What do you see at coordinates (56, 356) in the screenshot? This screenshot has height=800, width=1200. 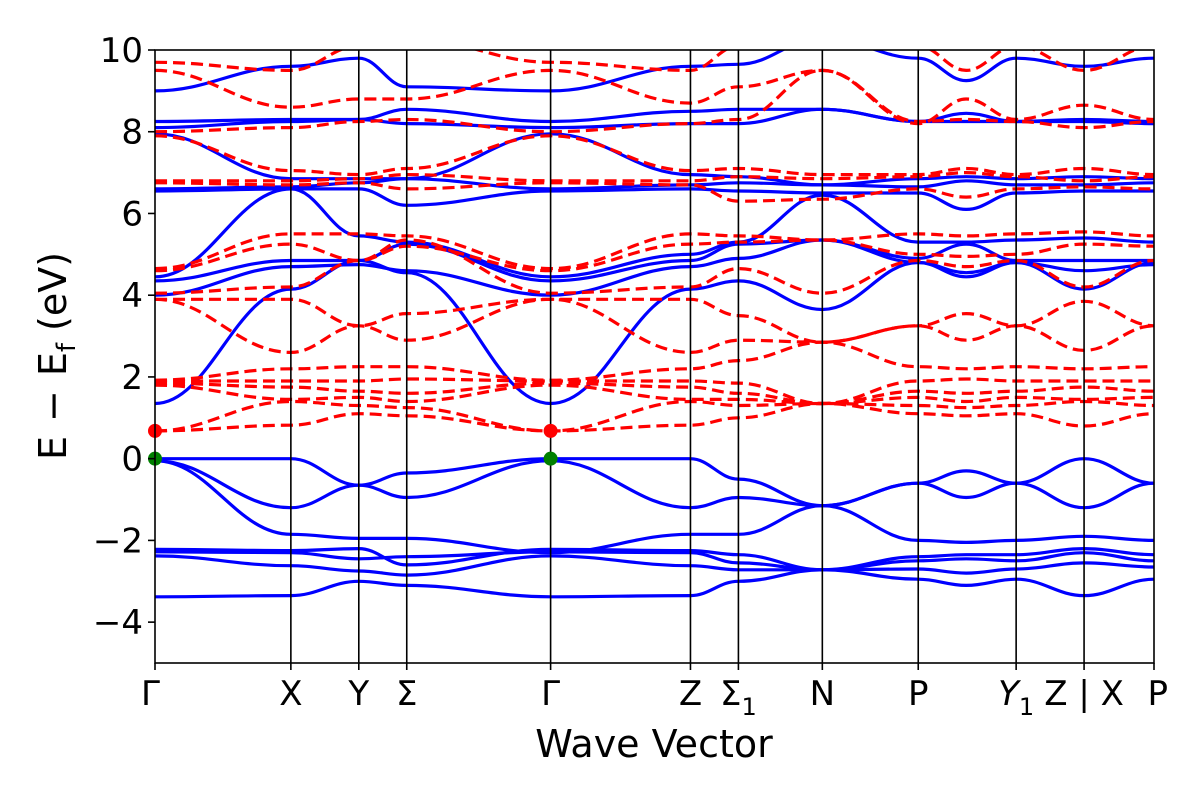 I see `y-axis-title: E−Ef(eV)` at bounding box center [56, 356].